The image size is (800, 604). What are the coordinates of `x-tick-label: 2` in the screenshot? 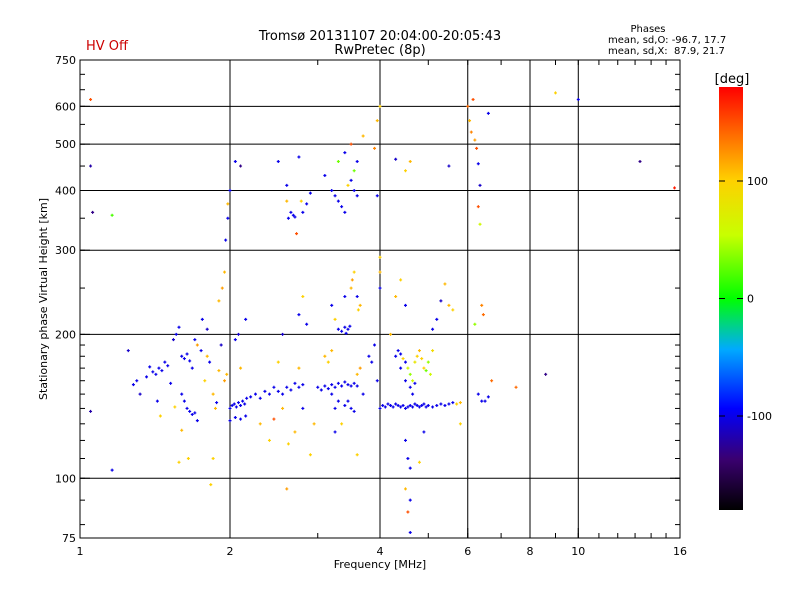 It's located at (230, 551).